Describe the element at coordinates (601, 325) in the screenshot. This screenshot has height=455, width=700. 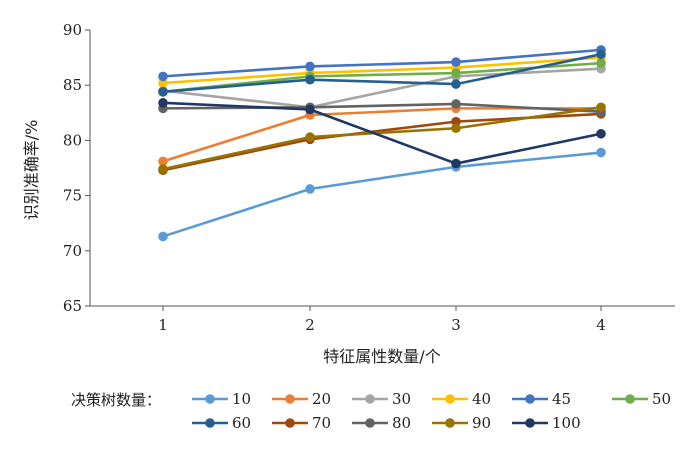
I see `x-tick-label: 4` at that location.